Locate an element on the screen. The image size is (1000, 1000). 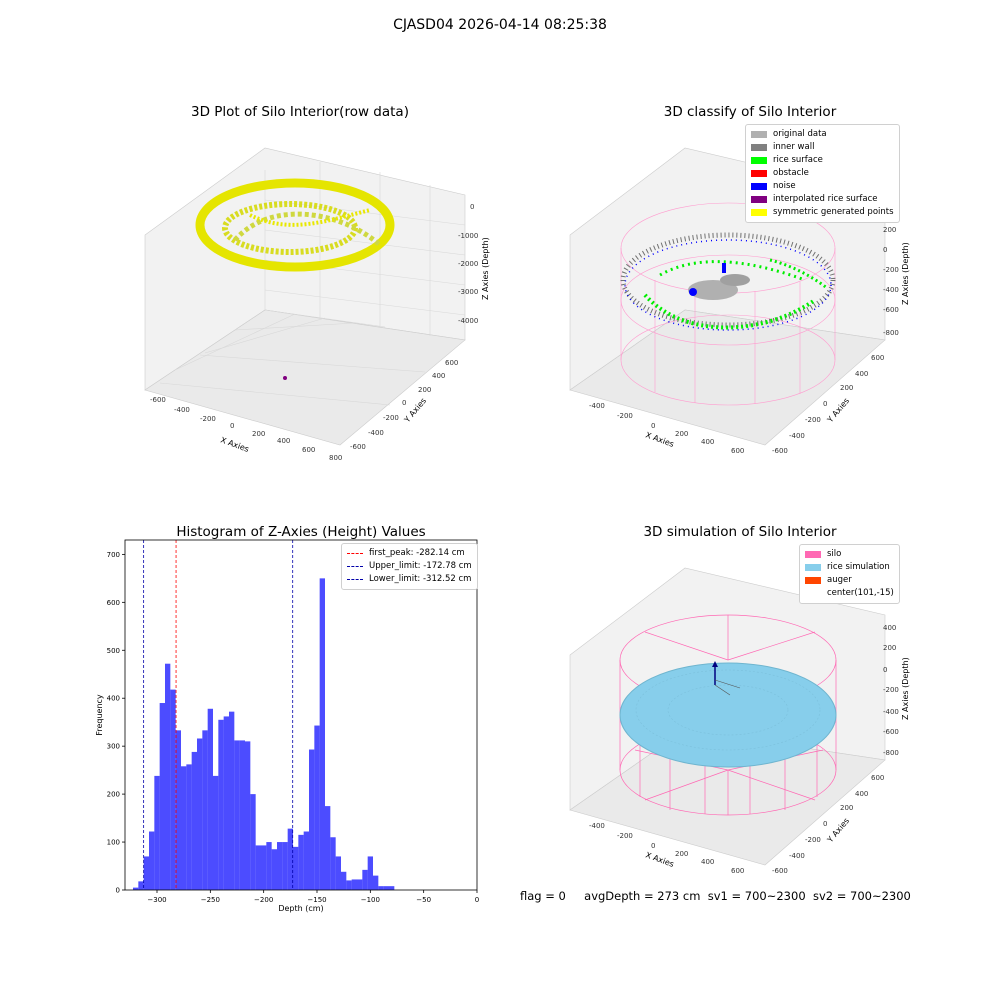
classify-x-tick: 600 is located at coordinates (737, 451).